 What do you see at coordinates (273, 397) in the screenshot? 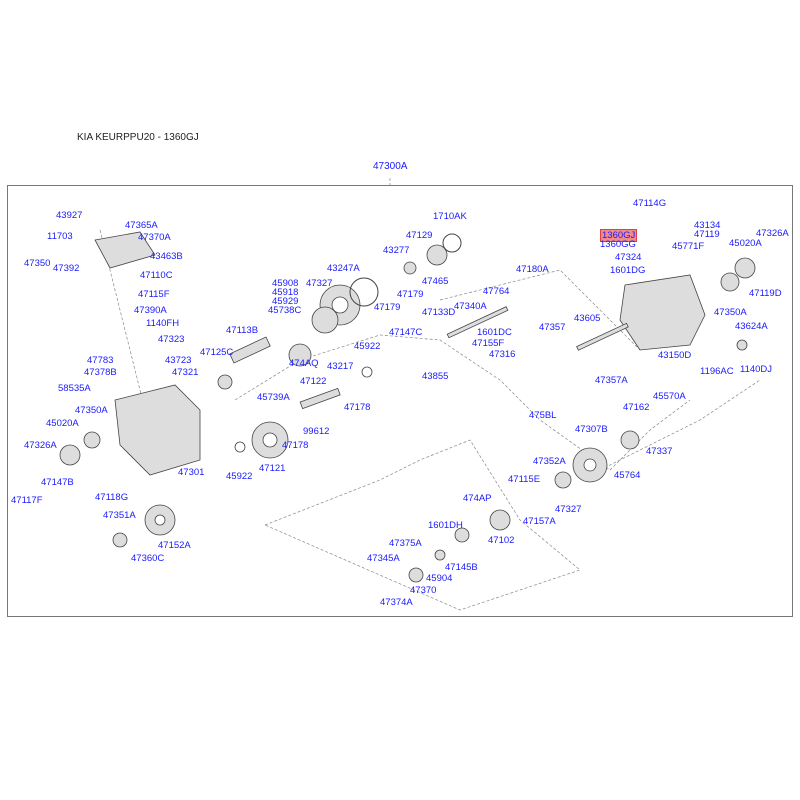
I see `part-label: 45739A` at bounding box center [273, 397].